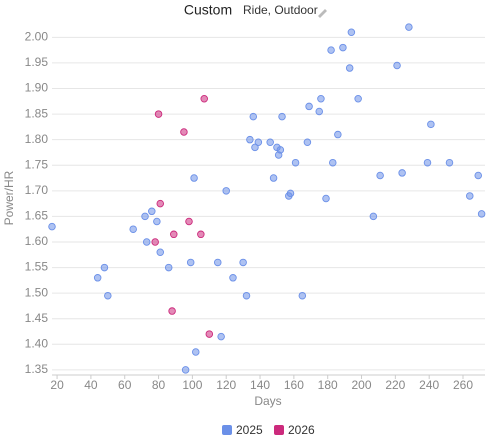  I want to click on x-tick-label: 20, so click(57, 385).